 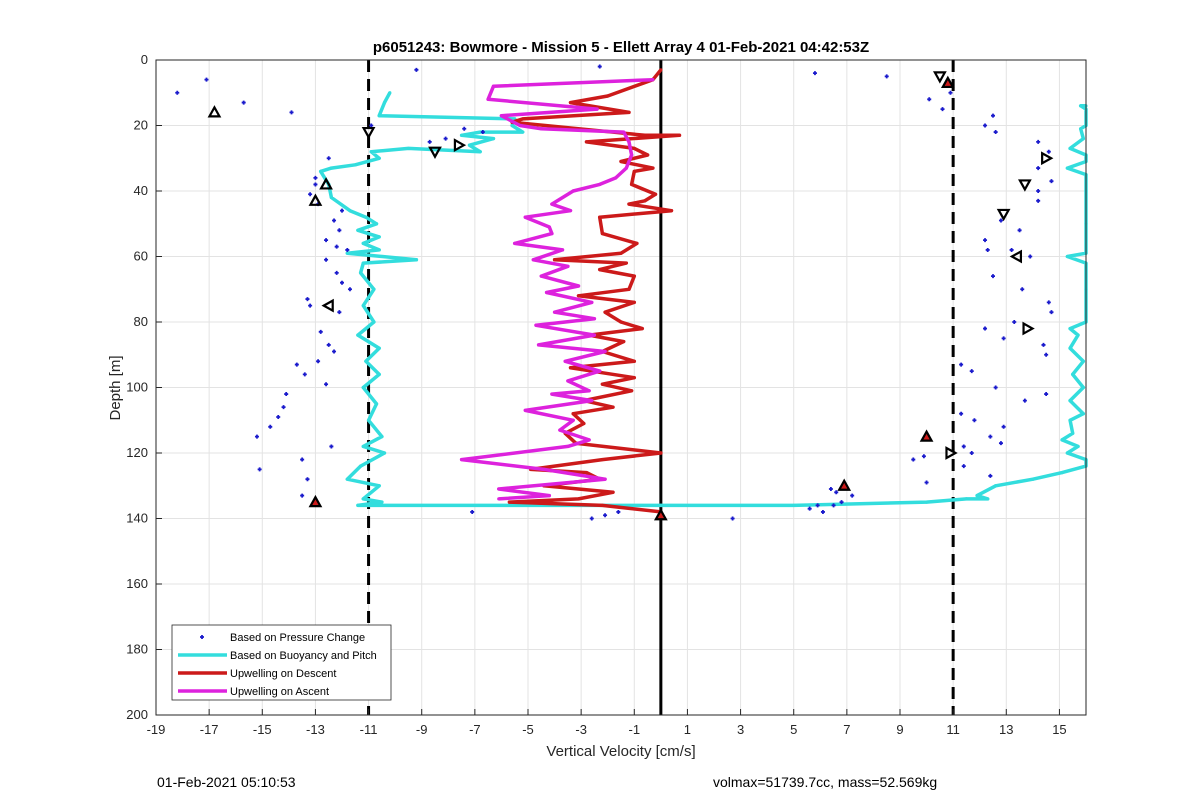 What do you see at coordinates (283, 674) in the screenshot?
I see `legend-label: Upwelling on Descent` at bounding box center [283, 674].